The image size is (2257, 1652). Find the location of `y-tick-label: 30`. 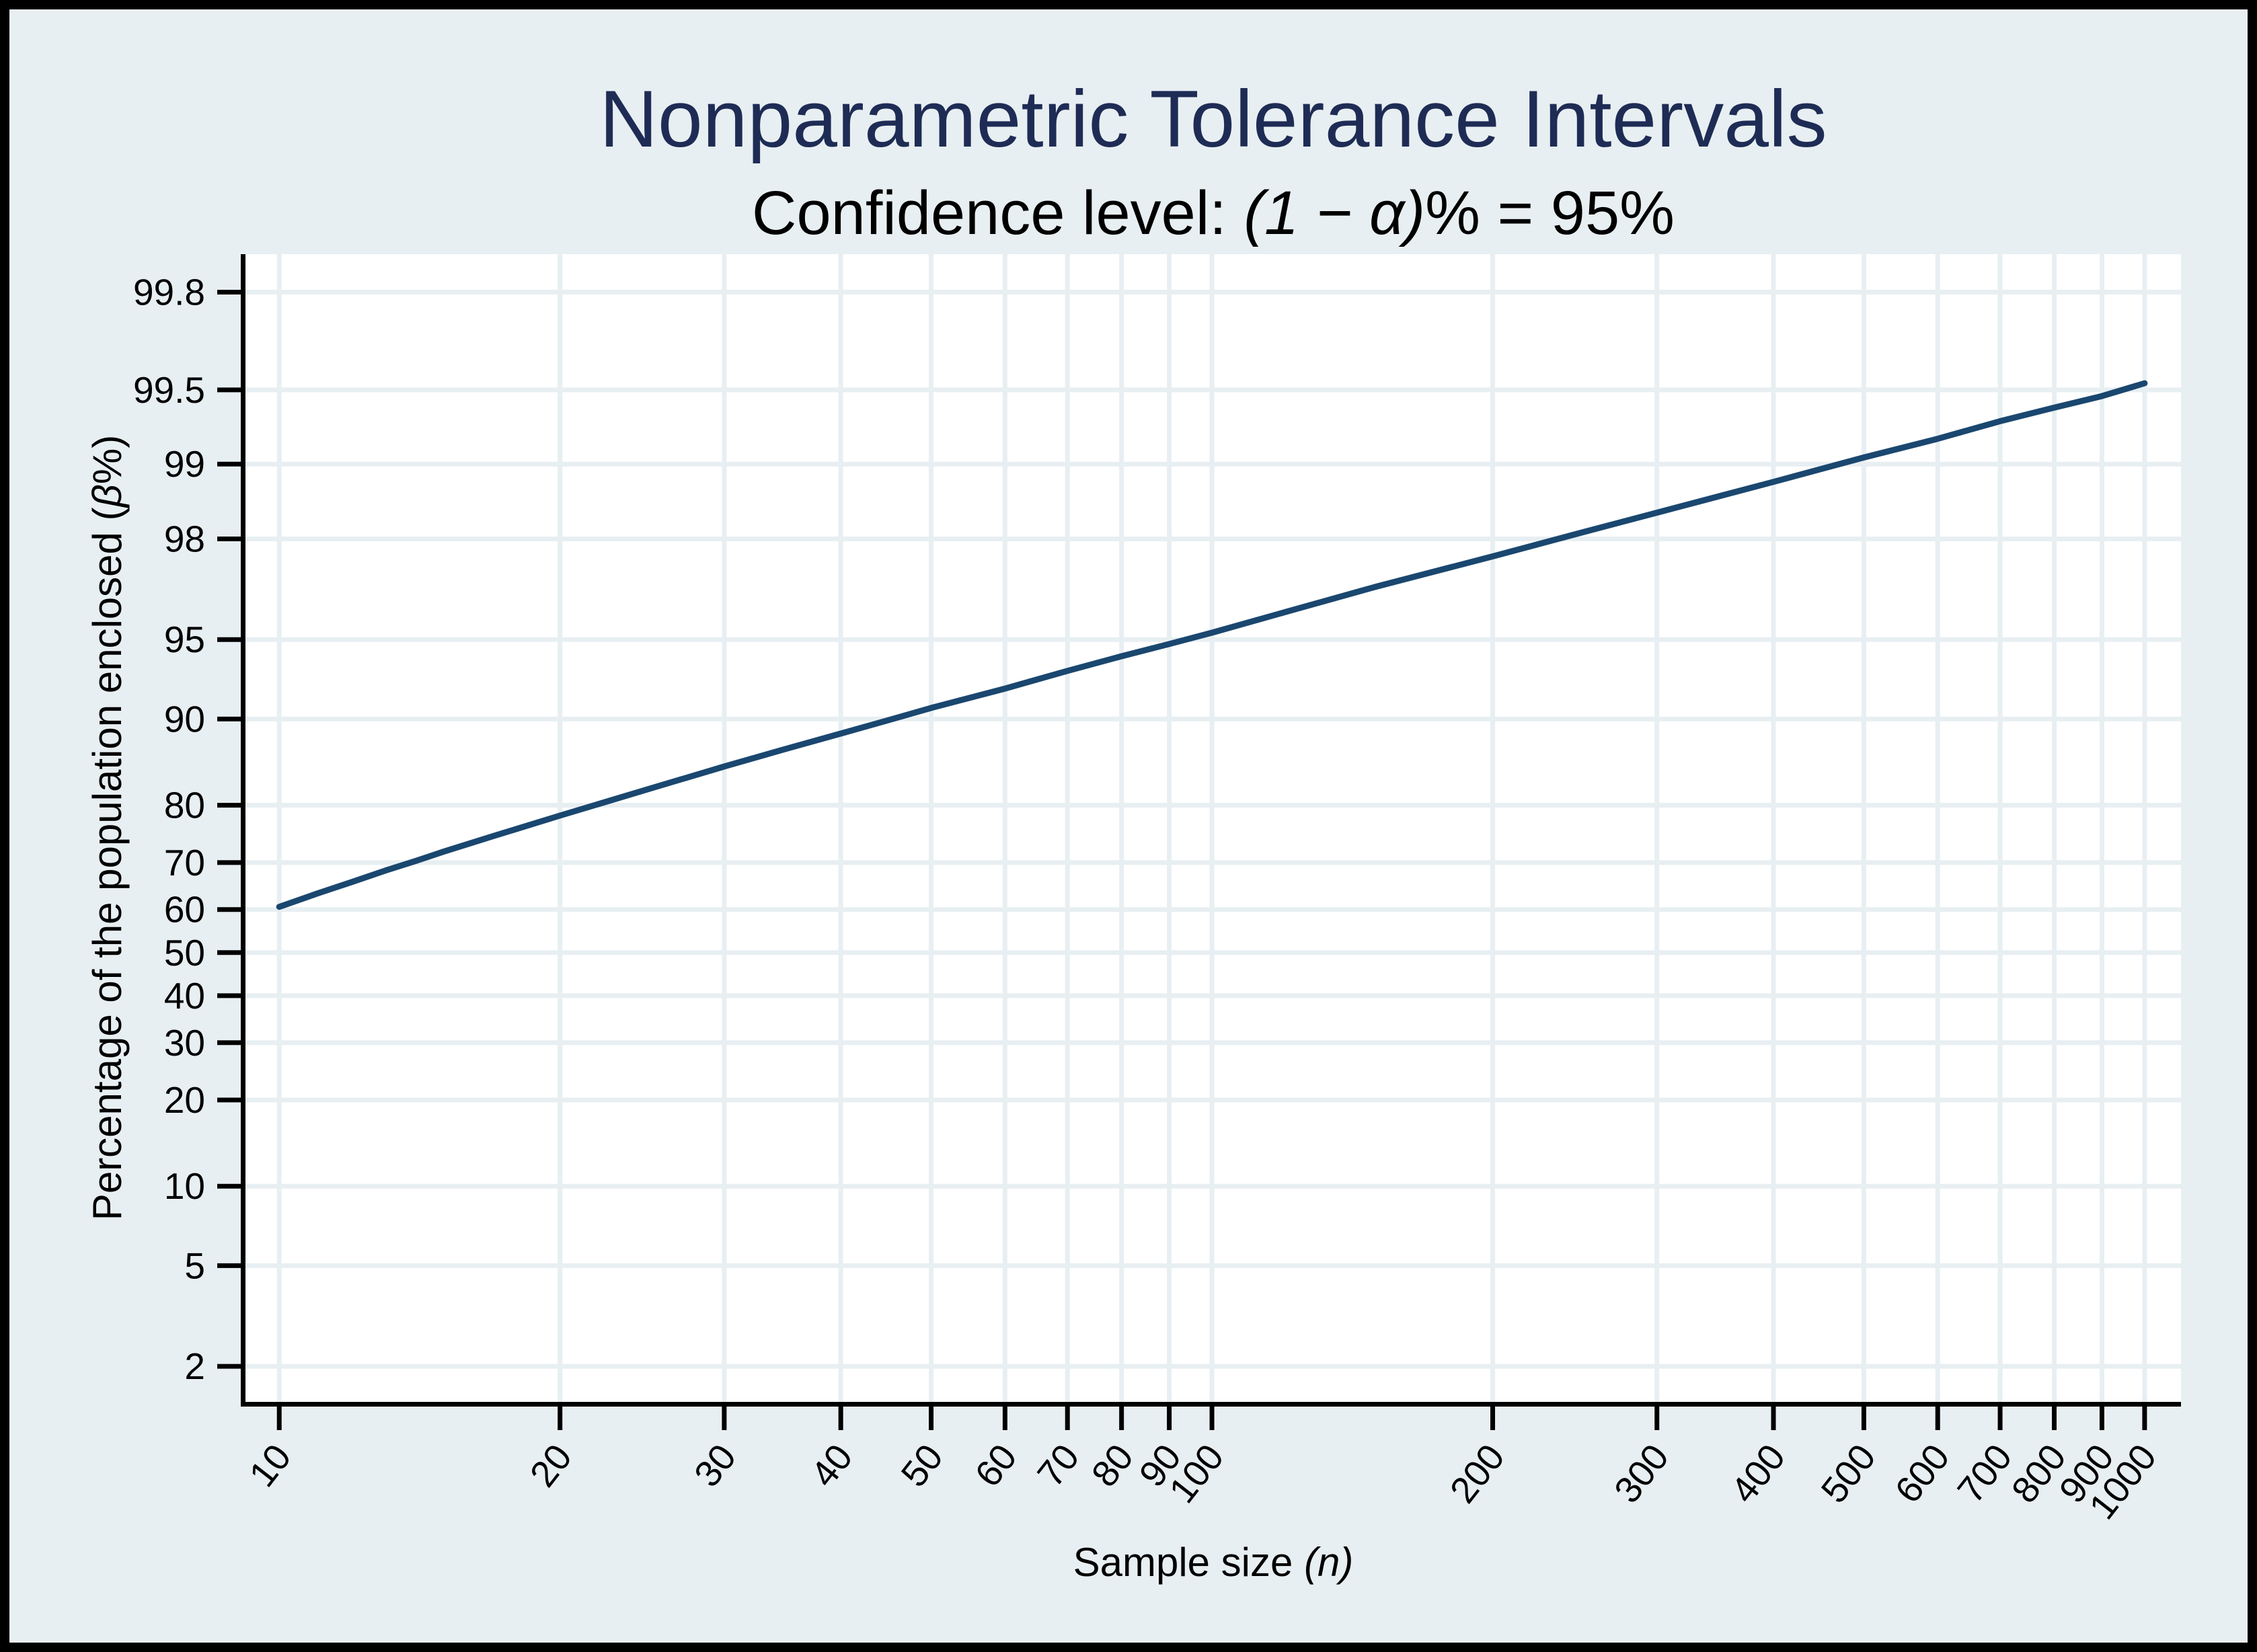

y-tick-label: 30 is located at coordinates (184, 1043).